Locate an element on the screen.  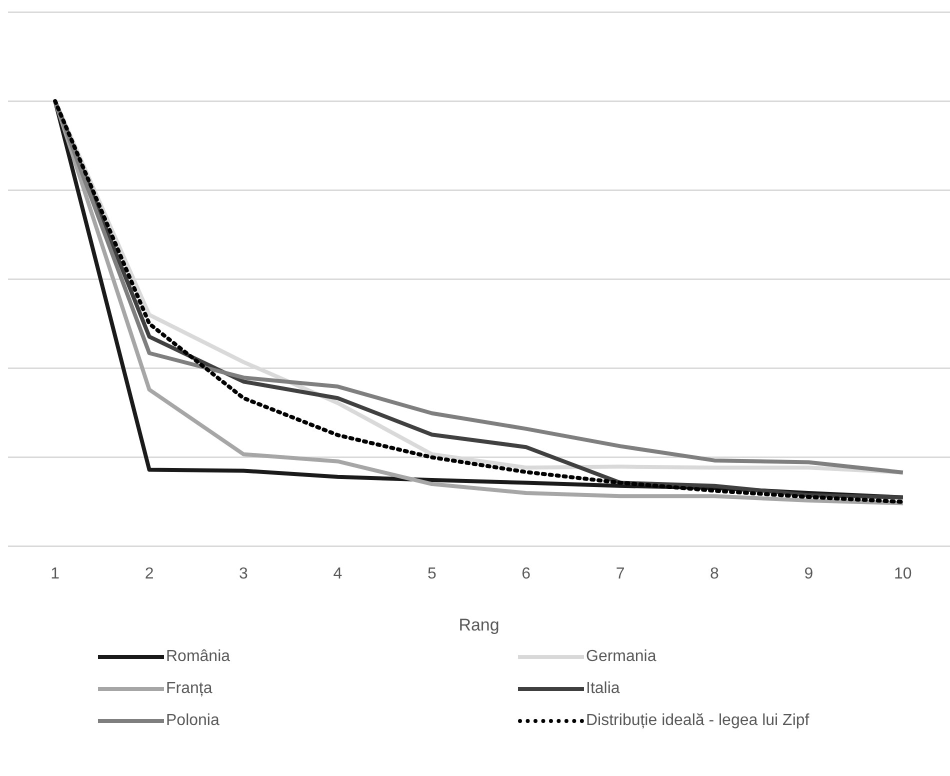
x-tick-label: 3 is located at coordinates (243, 573).